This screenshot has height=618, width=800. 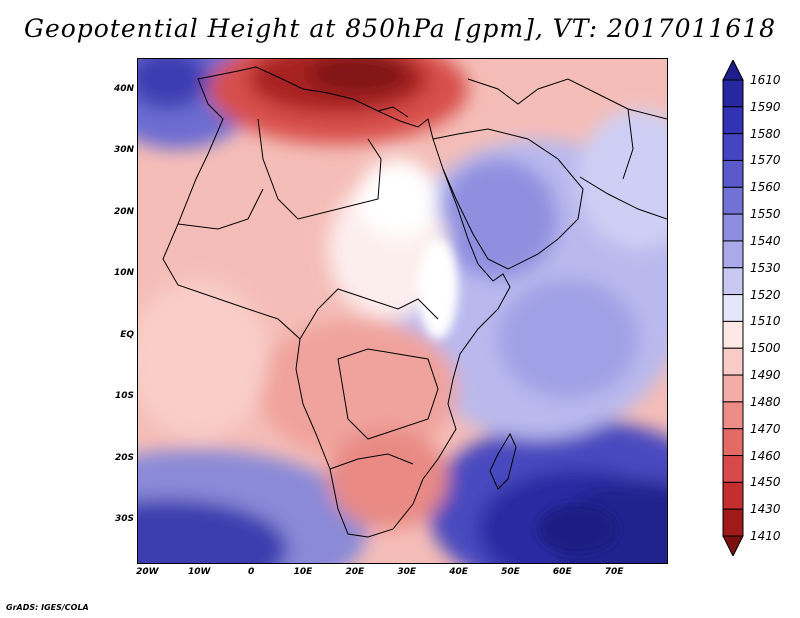 I want to click on lat-label: 30S, so click(x=124, y=518).